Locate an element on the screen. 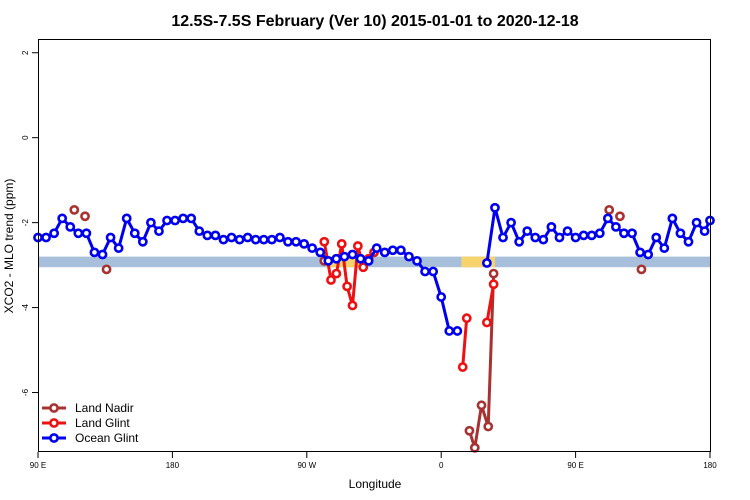  legend-label: Land Glint is located at coordinates (102, 423).